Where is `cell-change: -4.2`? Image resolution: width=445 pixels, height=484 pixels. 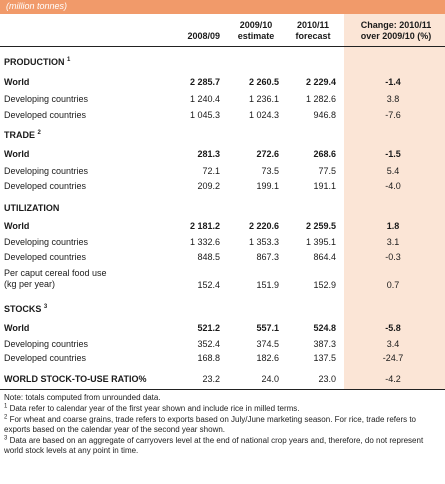 cell-change: -4.2 is located at coordinates (393, 379).